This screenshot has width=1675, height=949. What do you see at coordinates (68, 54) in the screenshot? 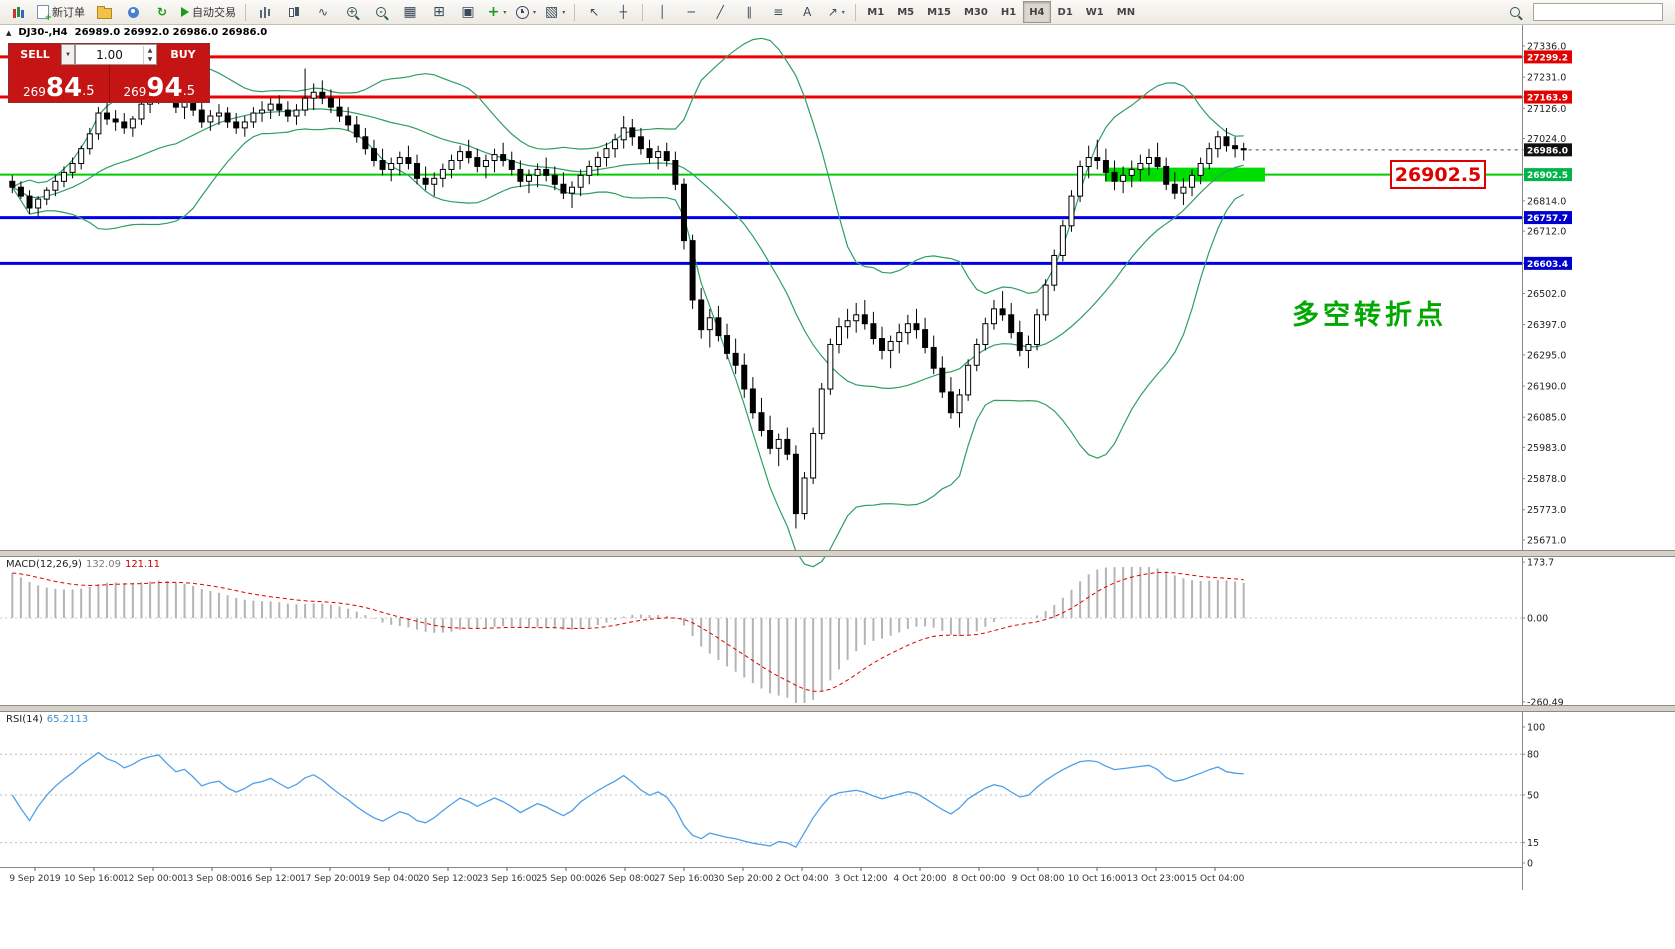
I see `lot-dropdown-button: ▼` at bounding box center [68, 54].